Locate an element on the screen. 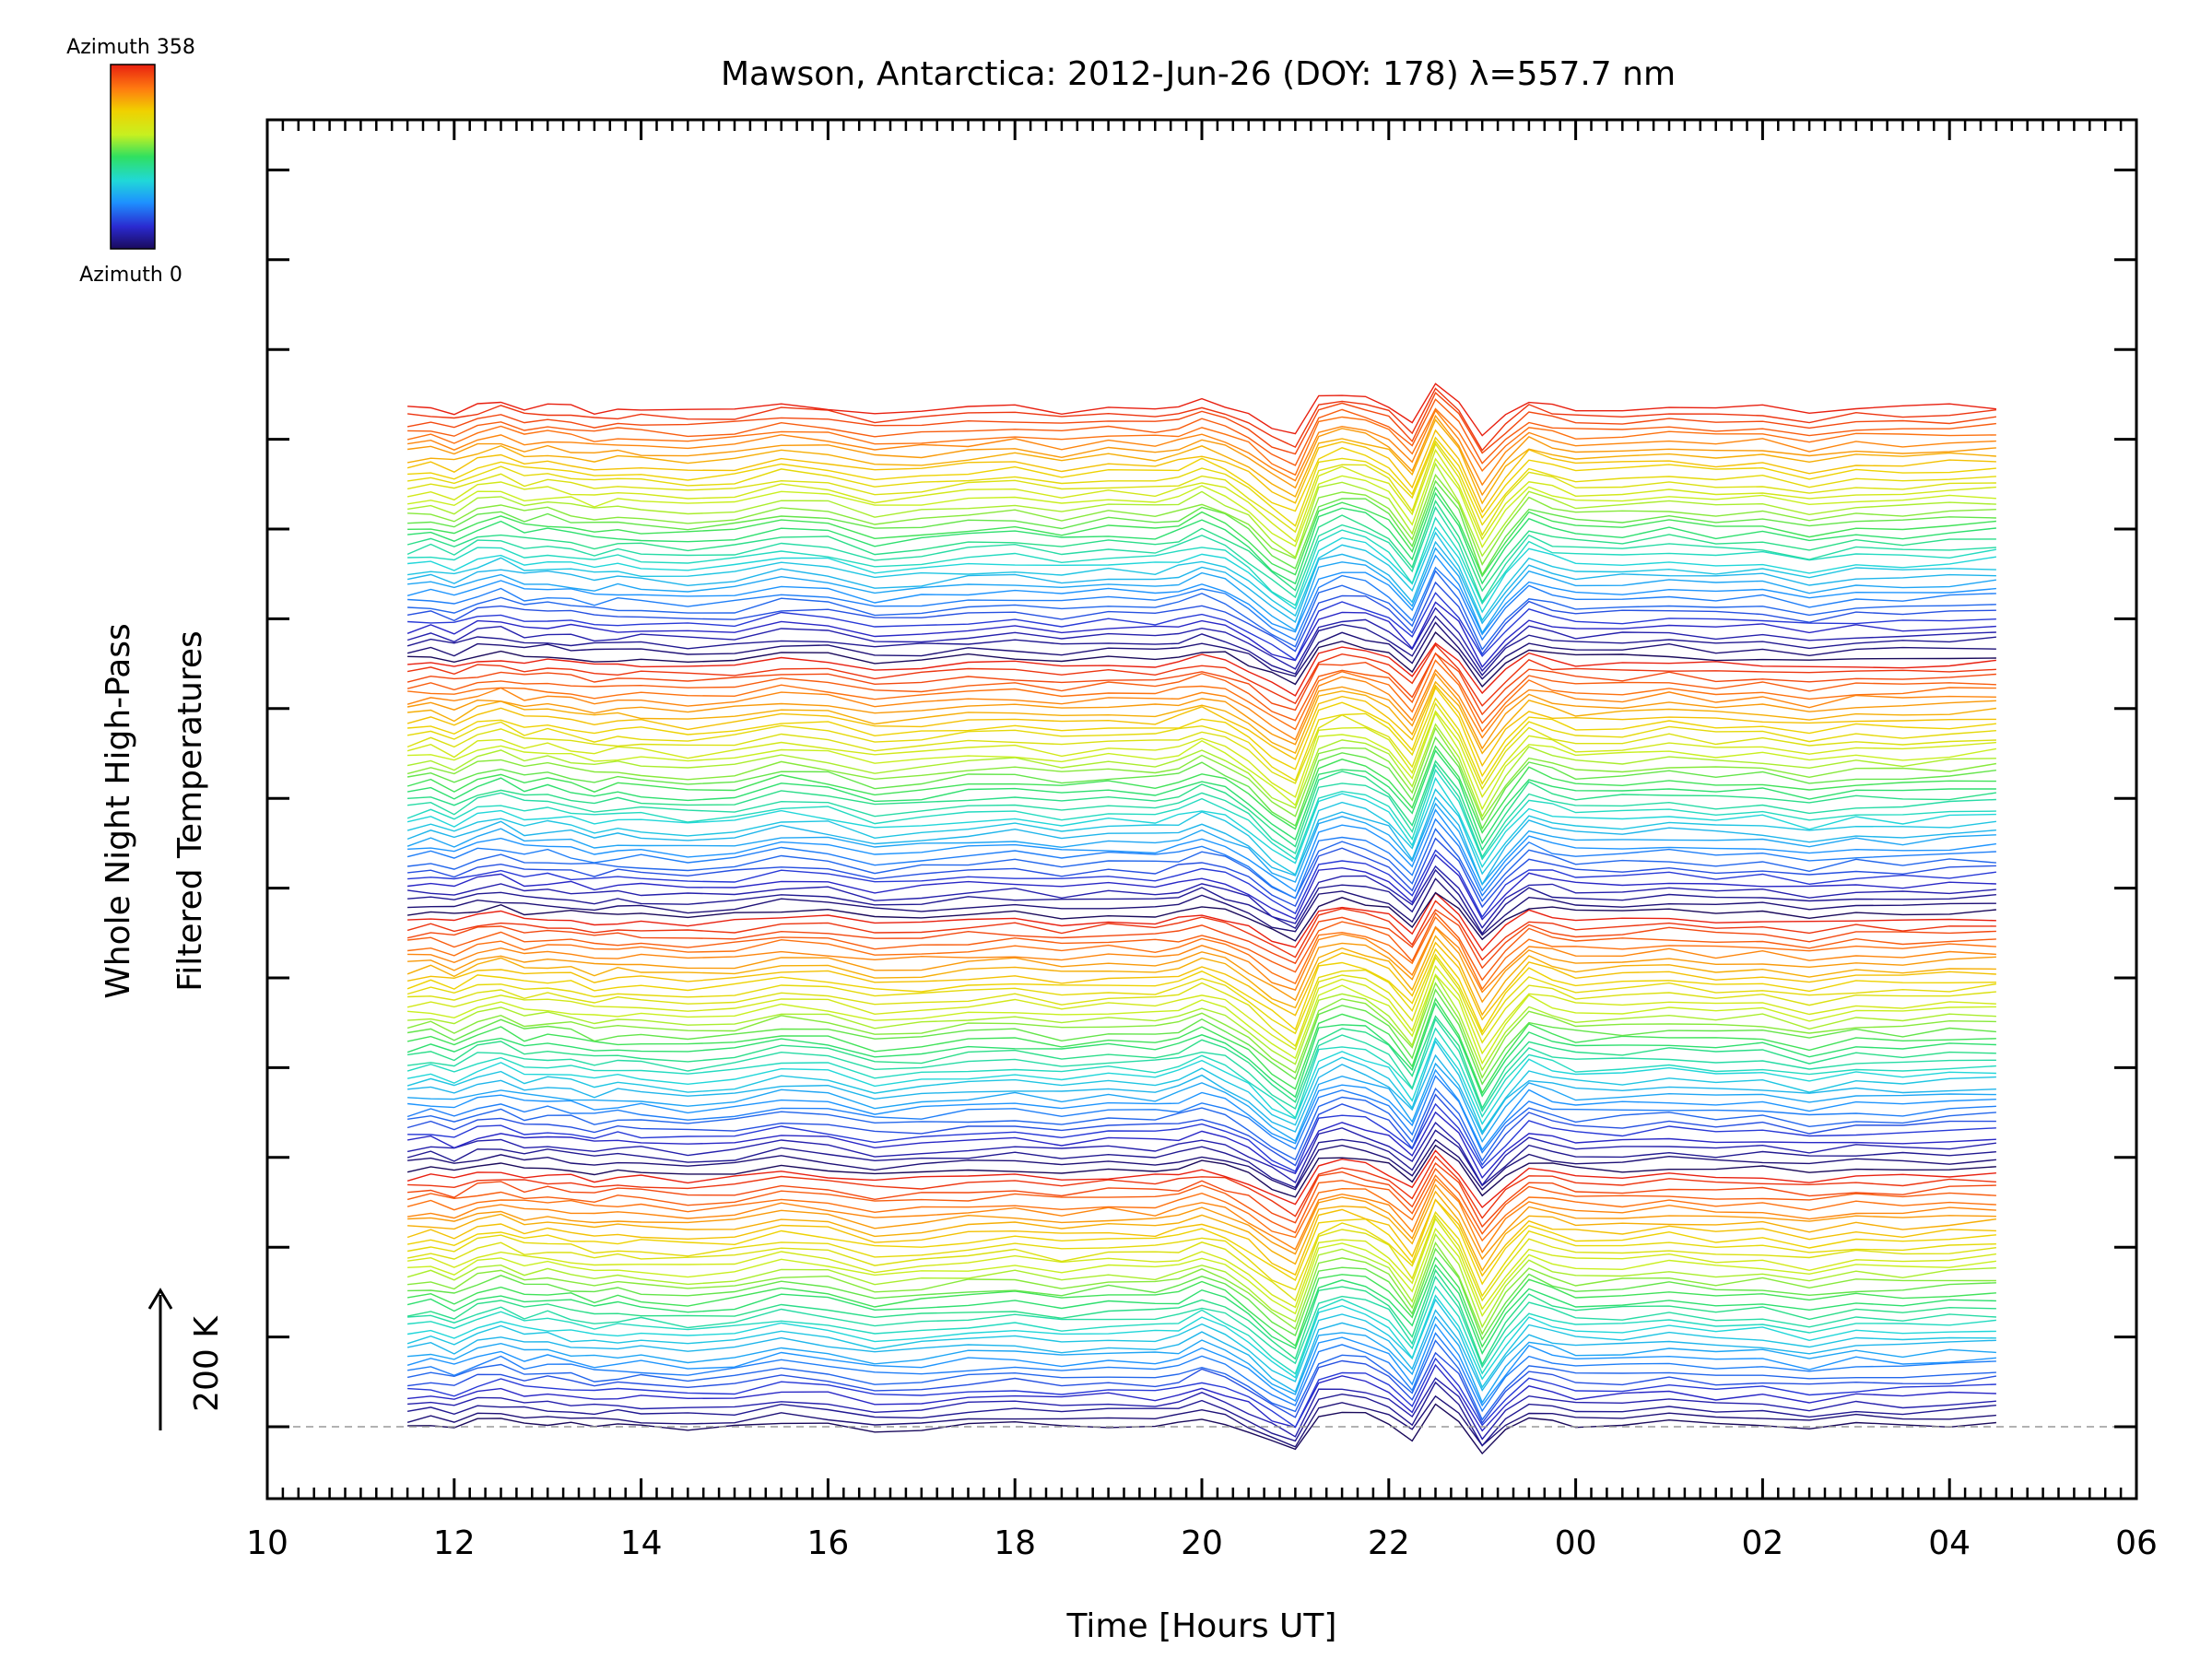  x-tick-label: 02 is located at coordinates (1762, 1543).